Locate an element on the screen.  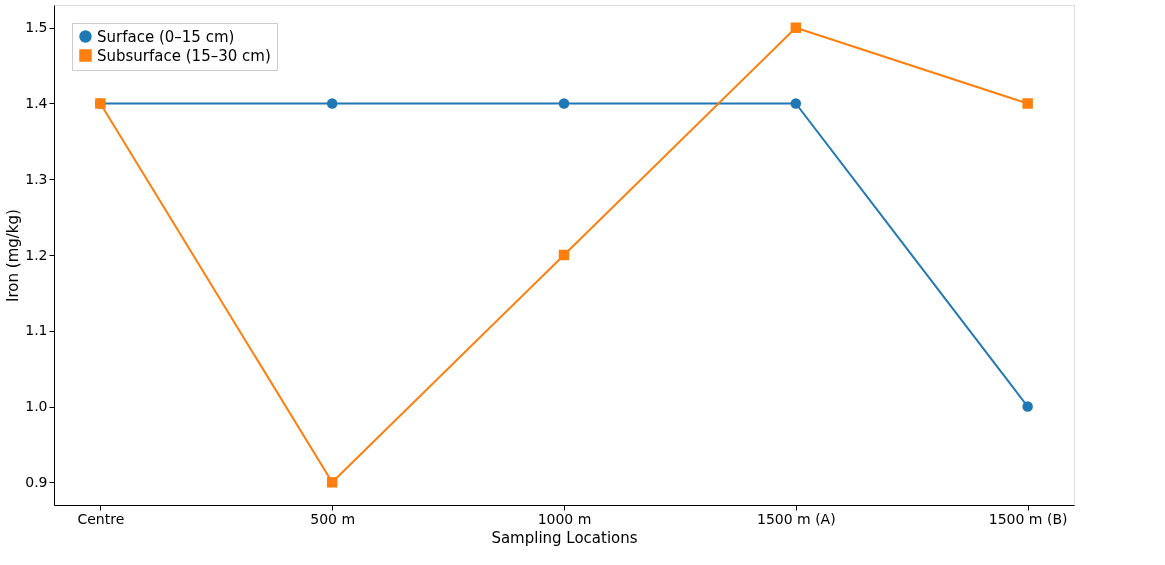
legend-label: Surface (0–15 cm) is located at coordinates (166, 36).